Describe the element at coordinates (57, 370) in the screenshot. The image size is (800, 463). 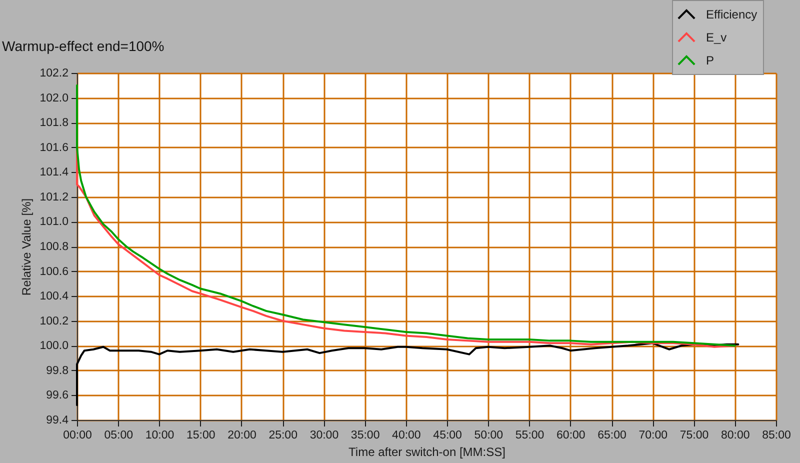
I see `y-tick-label: 99.8` at that location.